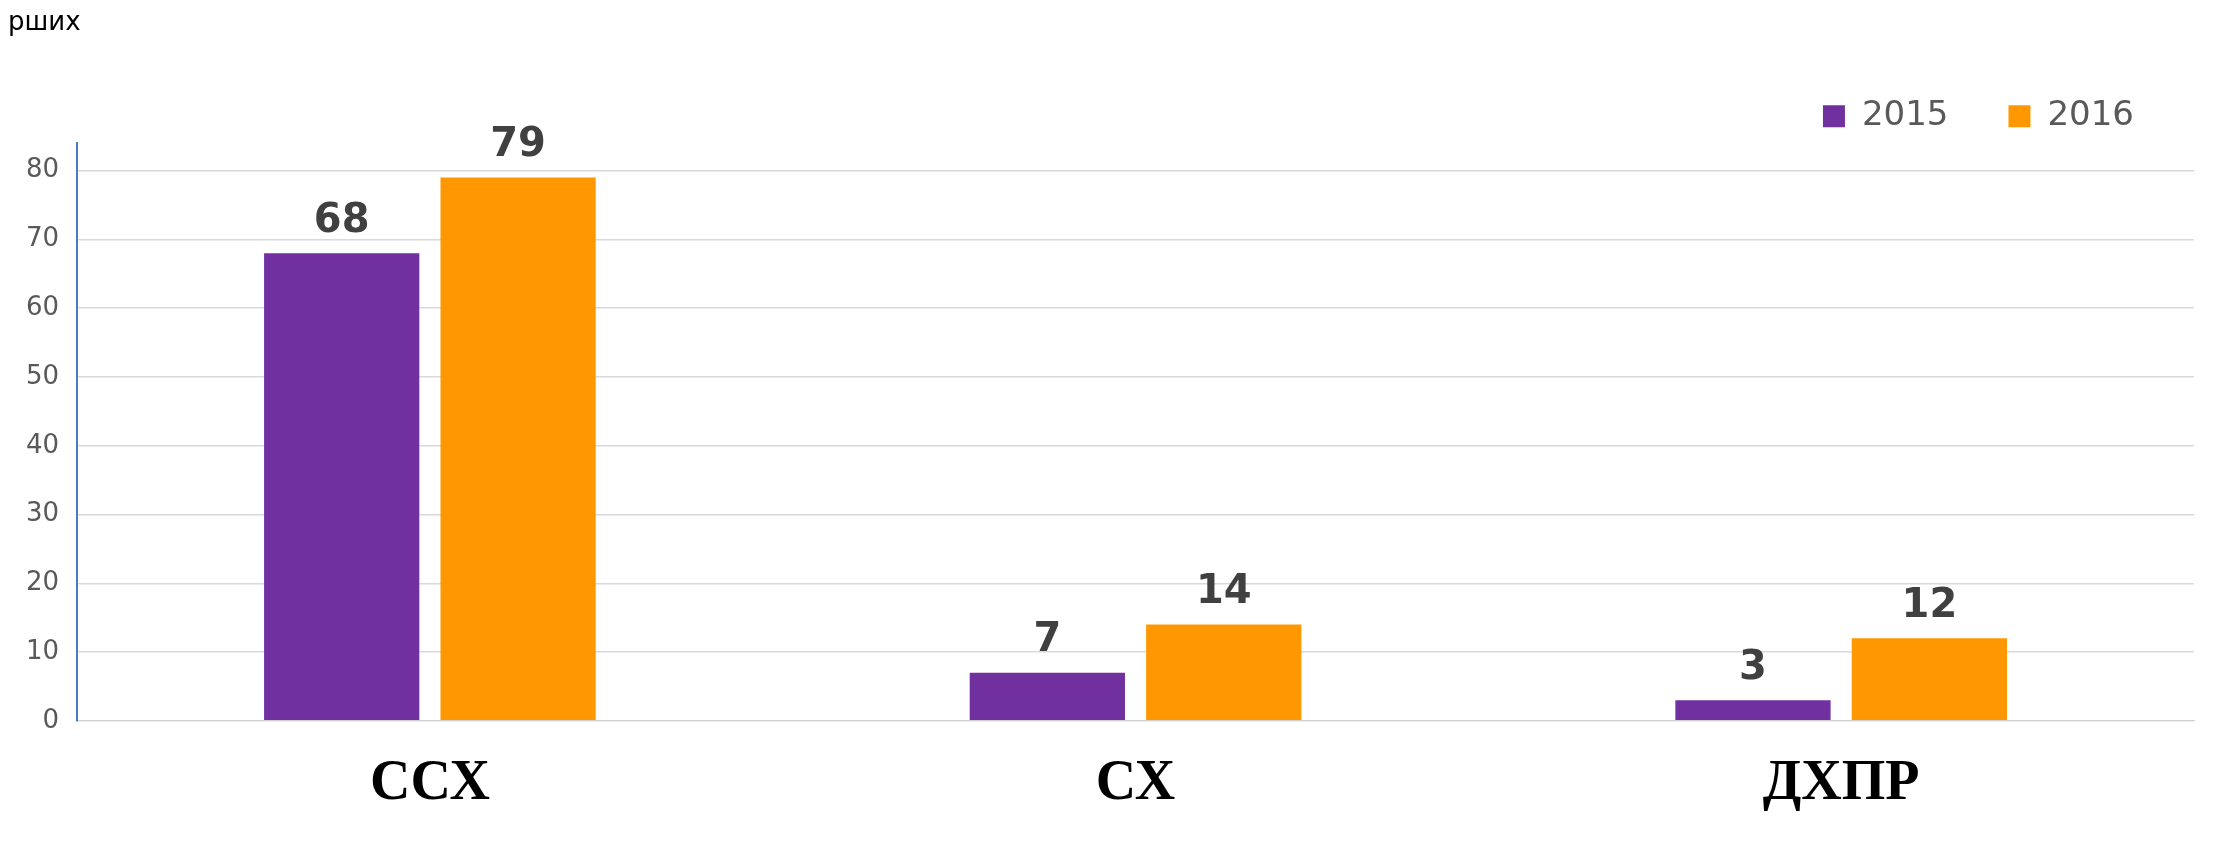 The height and width of the screenshot is (859, 2216). Describe the element at coordinates (1905, 113) in the screenshot. I see `legend-label: 2015` at that location.